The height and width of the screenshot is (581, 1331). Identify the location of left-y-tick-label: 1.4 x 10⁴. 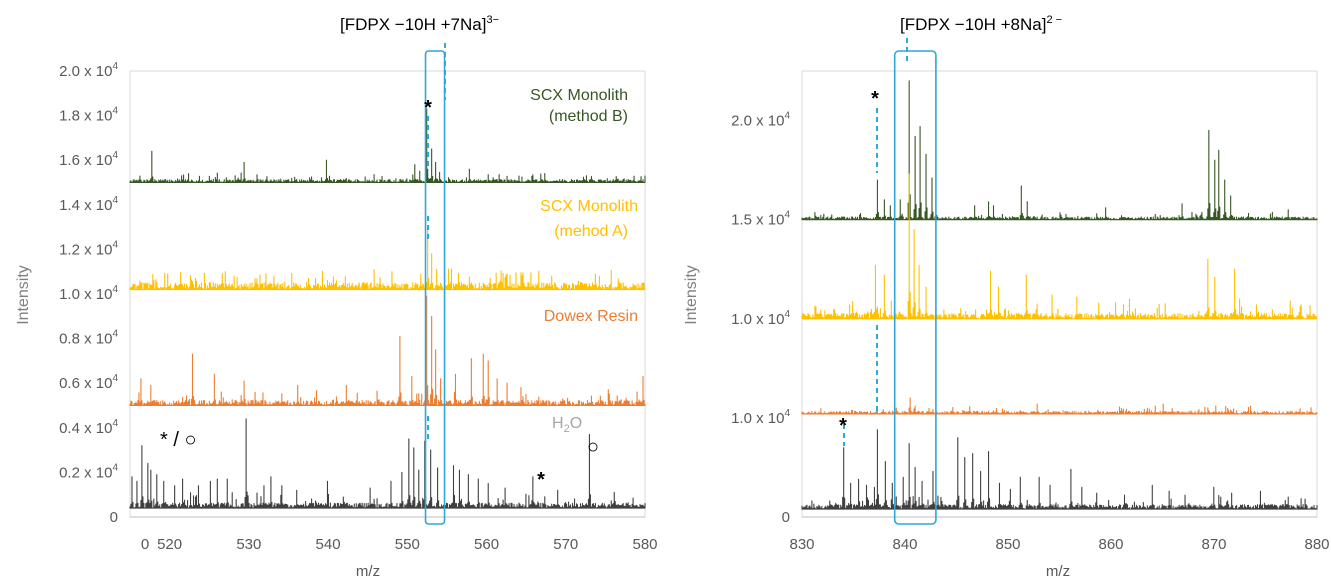
(88, 204).